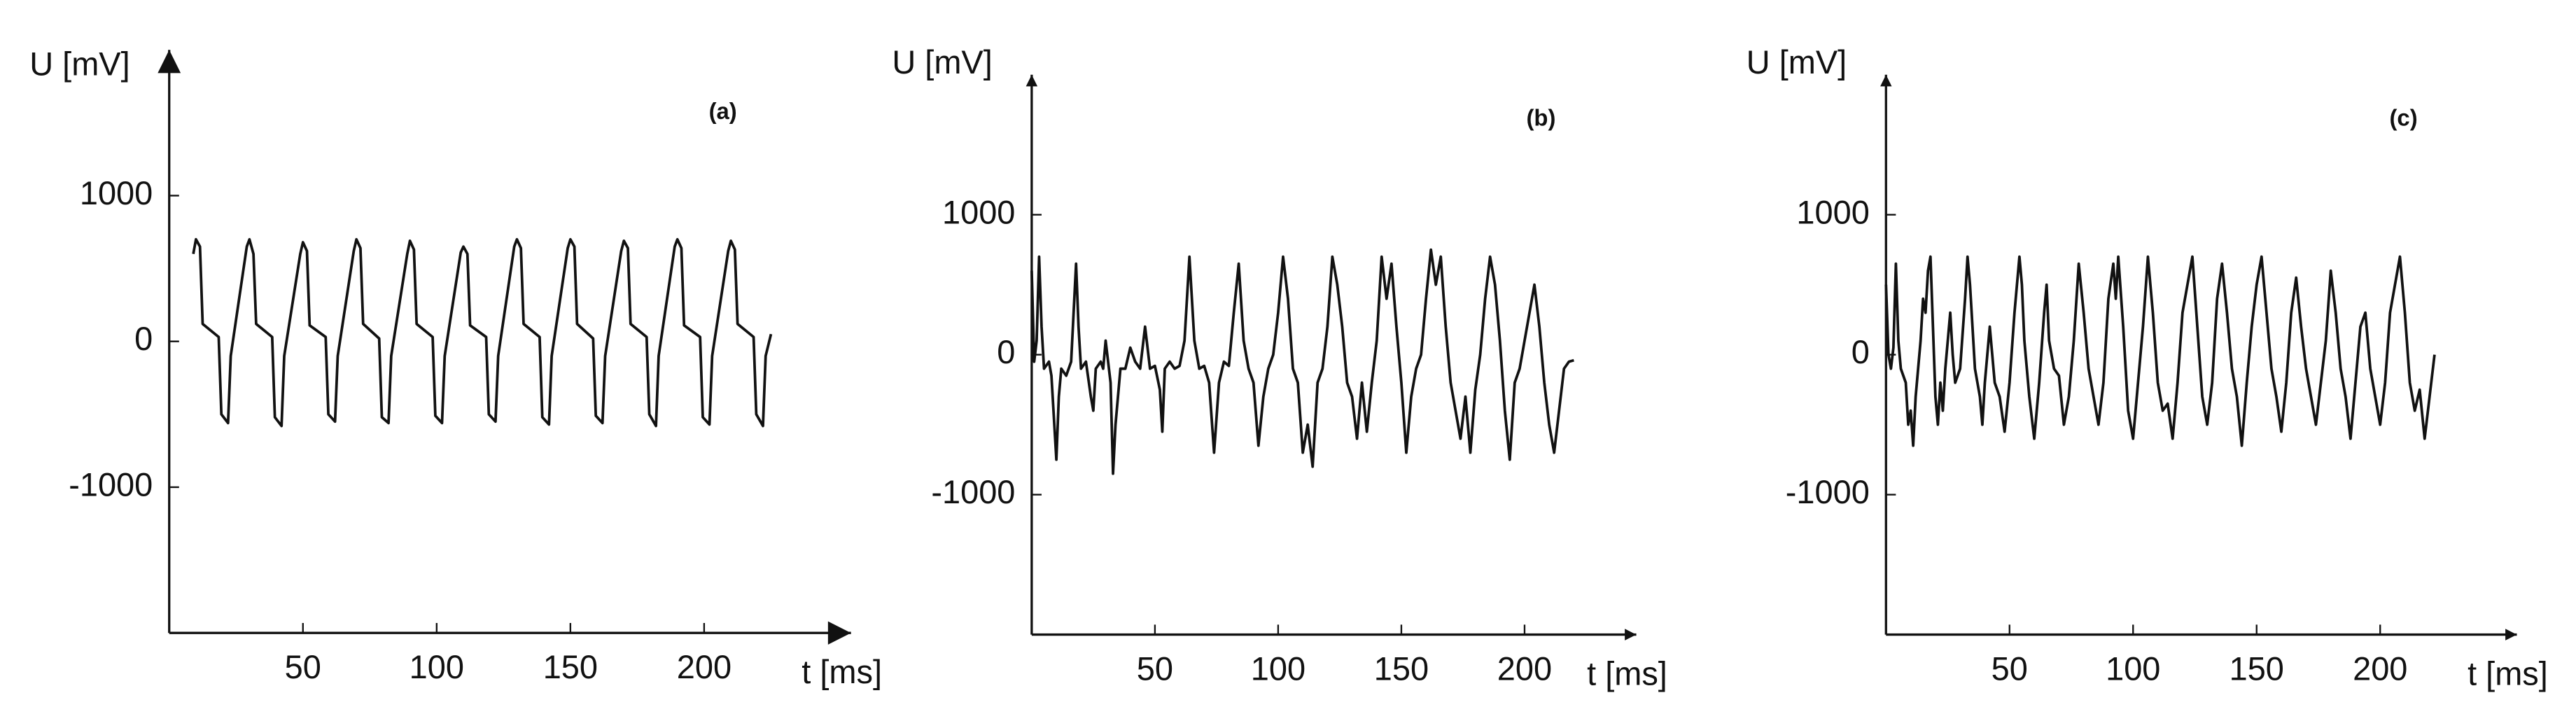  I want to click on panel-title: (c), so click(2403, 118).